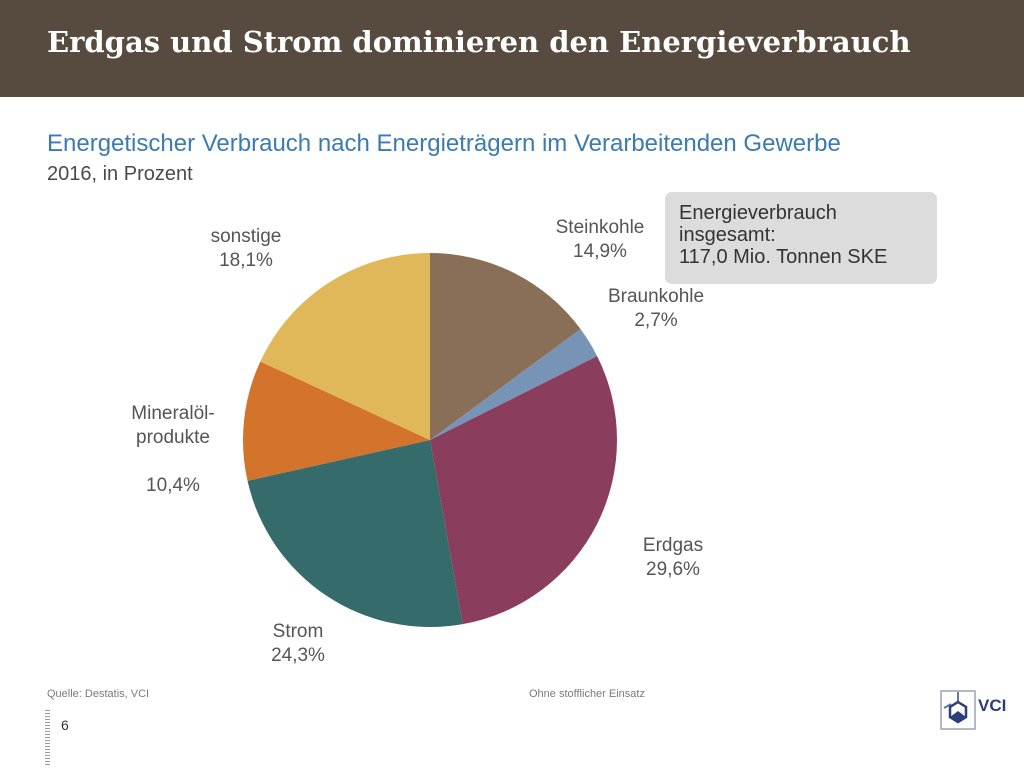 This screenshot has width=1024, height=768. Describe the element at coordinates (600, 227) in the screenshot. I see `slice-name-steinkohle: Steinkohle` at that location.